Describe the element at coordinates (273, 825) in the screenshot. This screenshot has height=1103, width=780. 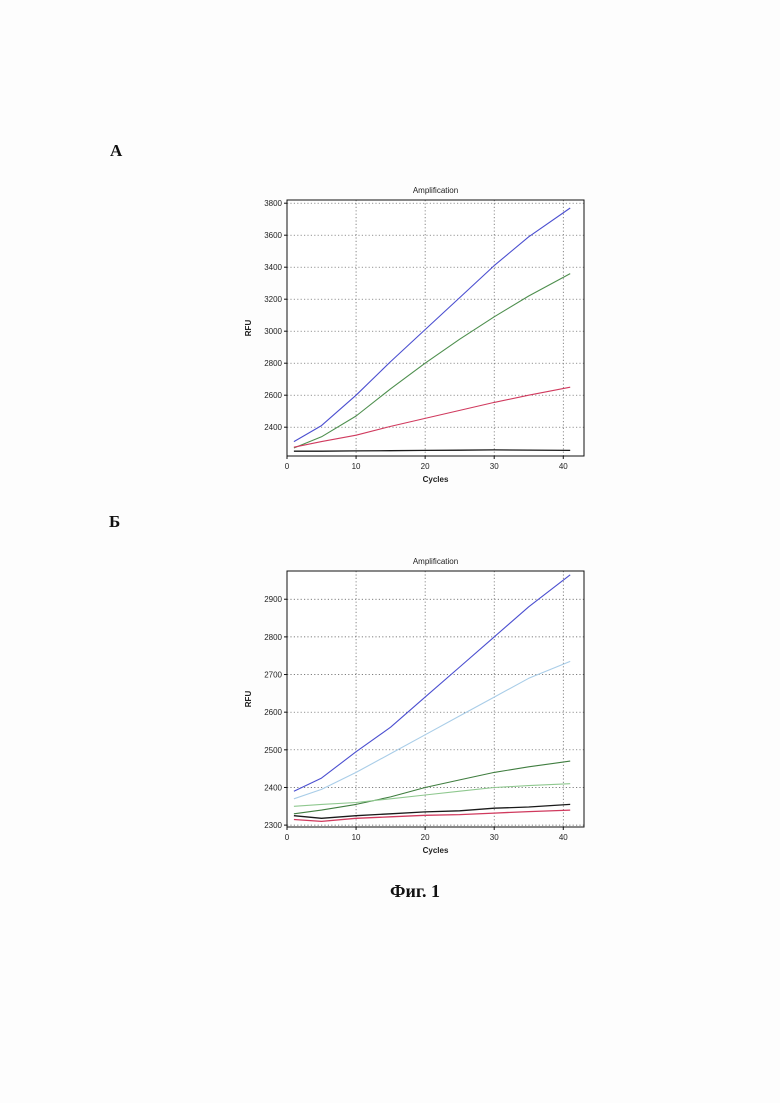
I see `y-tick-label: 2300` at that location.